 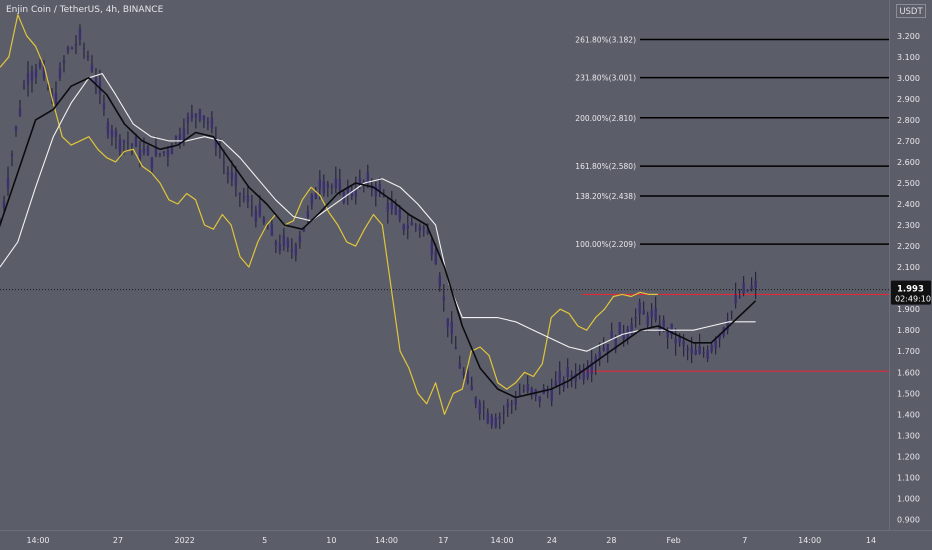 What do you see at coordinates (331, 540) in the screenshot?
I see `x-tick-label: 10` at bounding box center [331, 540].